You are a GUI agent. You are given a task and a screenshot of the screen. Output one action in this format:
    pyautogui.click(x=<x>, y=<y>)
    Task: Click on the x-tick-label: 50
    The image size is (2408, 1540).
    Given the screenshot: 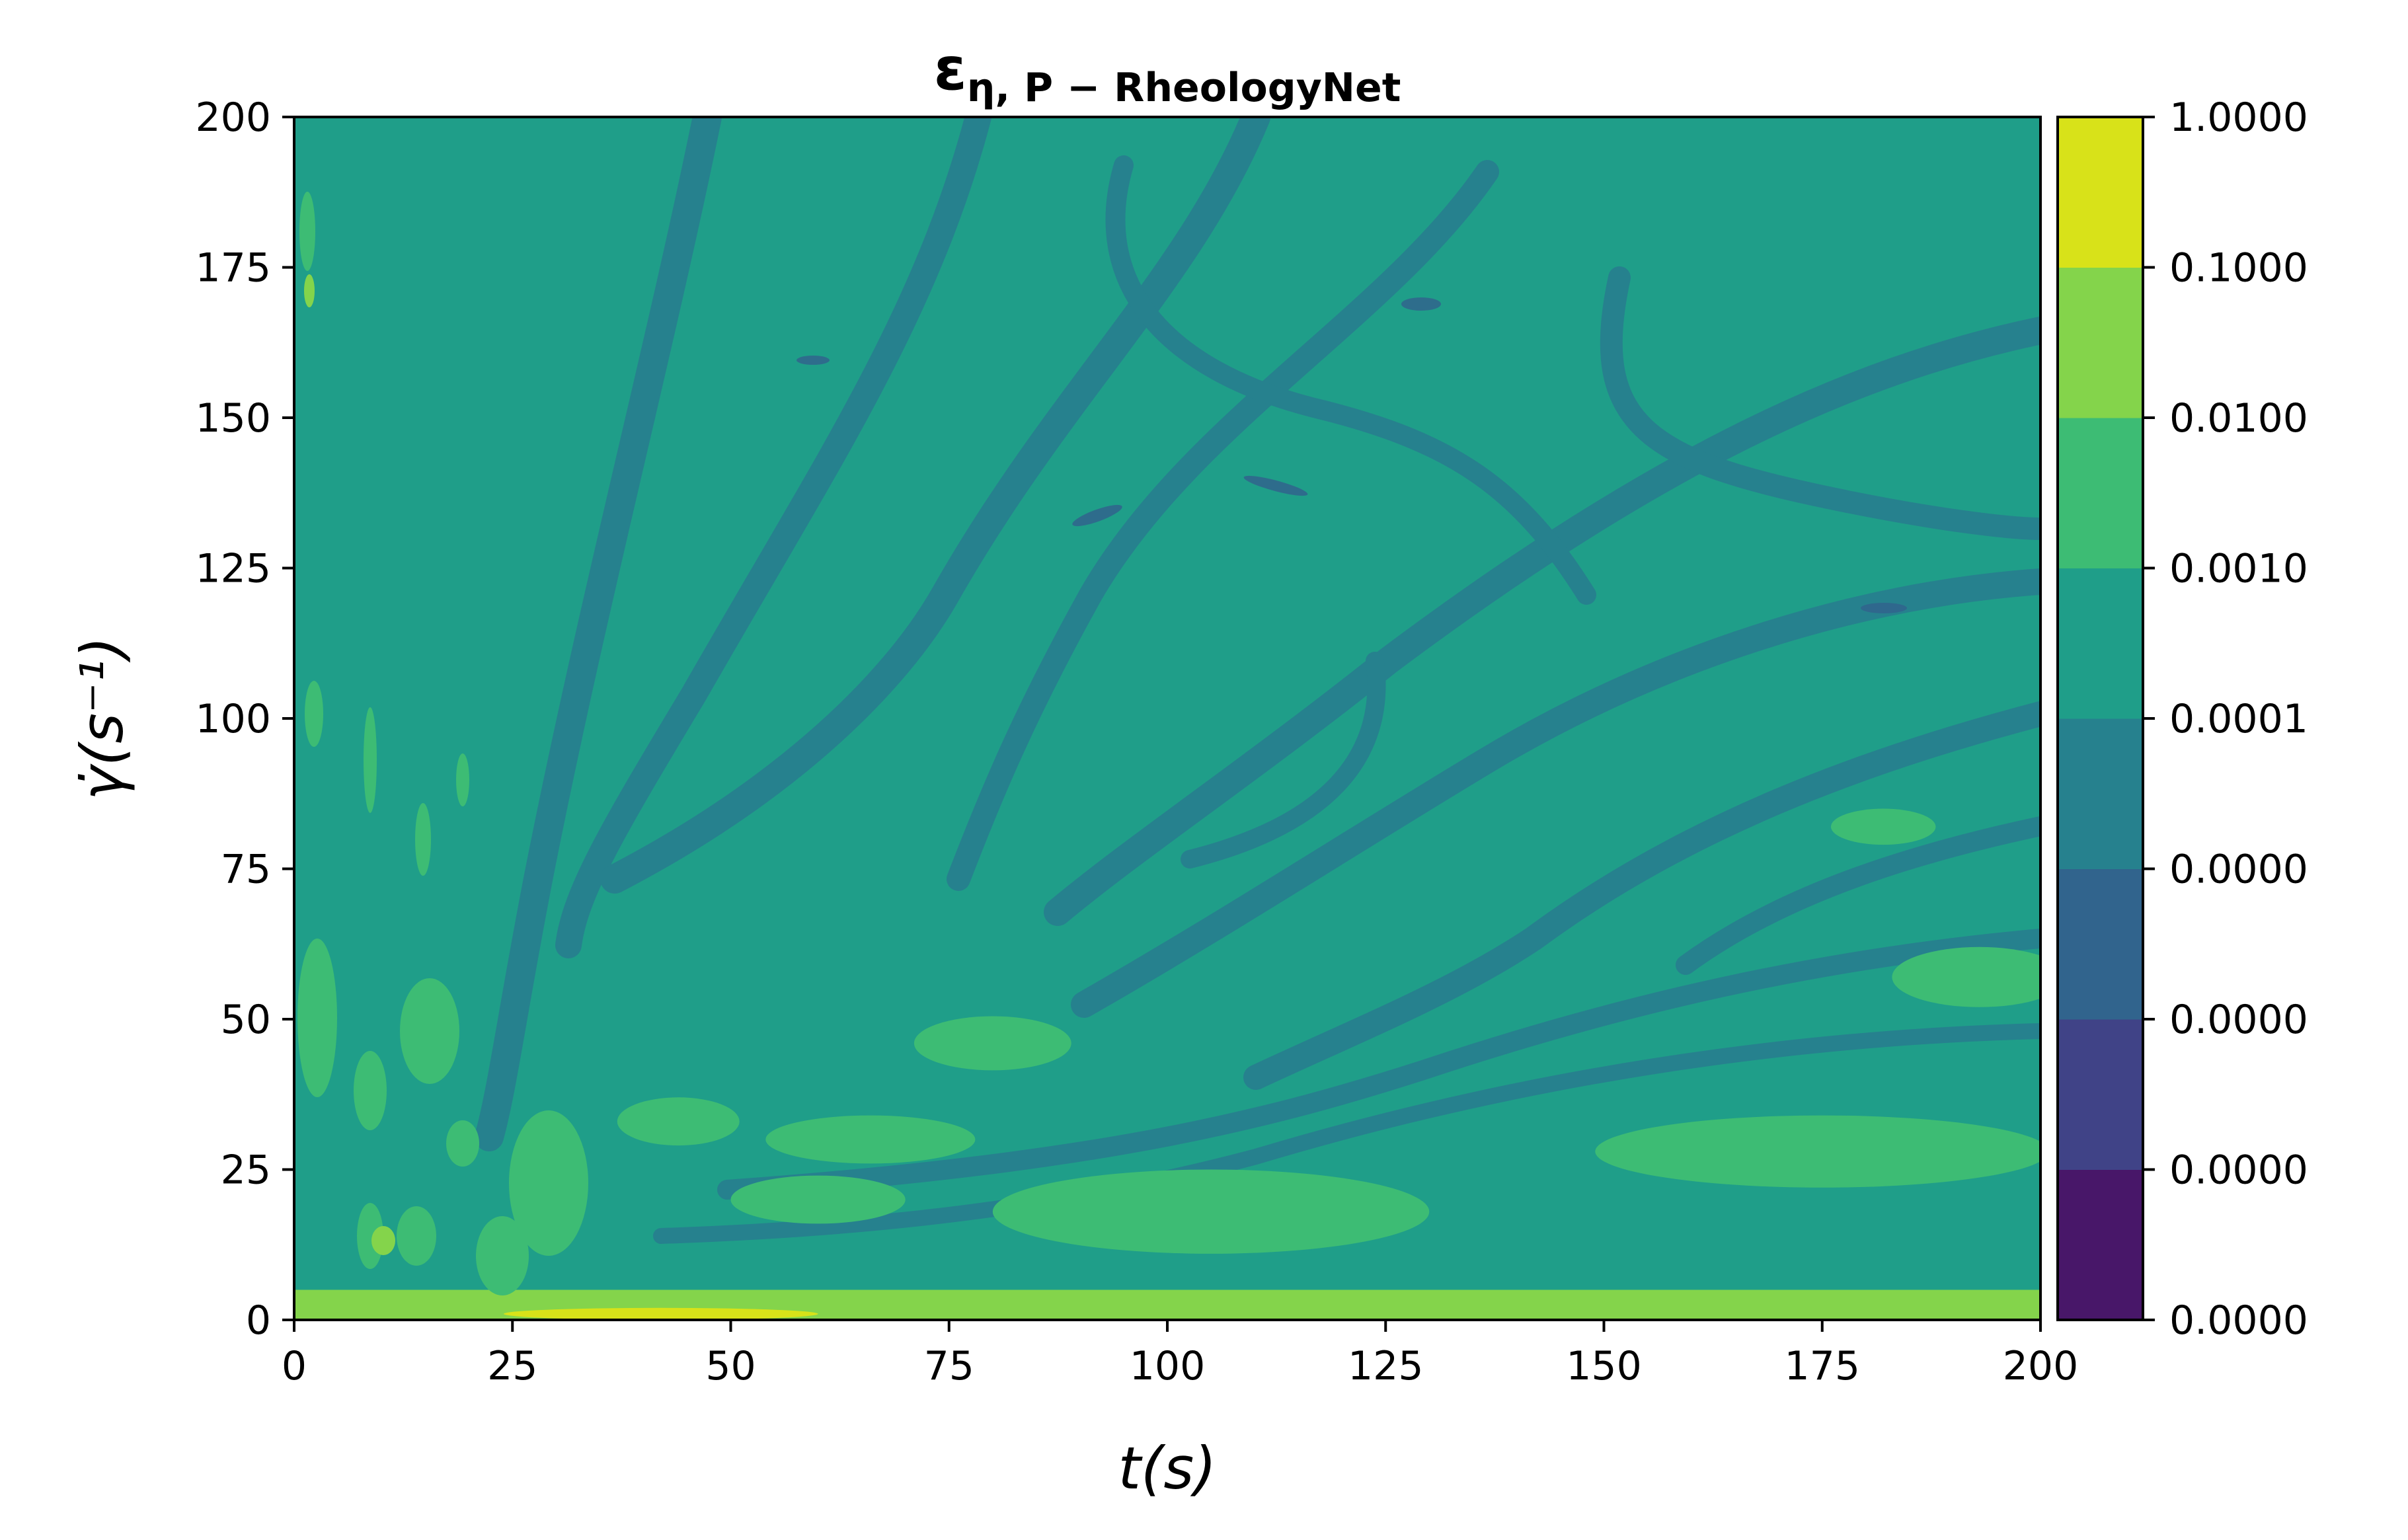 What is the action you would take?
    pyautogui.click(x=731, y=1366)
    